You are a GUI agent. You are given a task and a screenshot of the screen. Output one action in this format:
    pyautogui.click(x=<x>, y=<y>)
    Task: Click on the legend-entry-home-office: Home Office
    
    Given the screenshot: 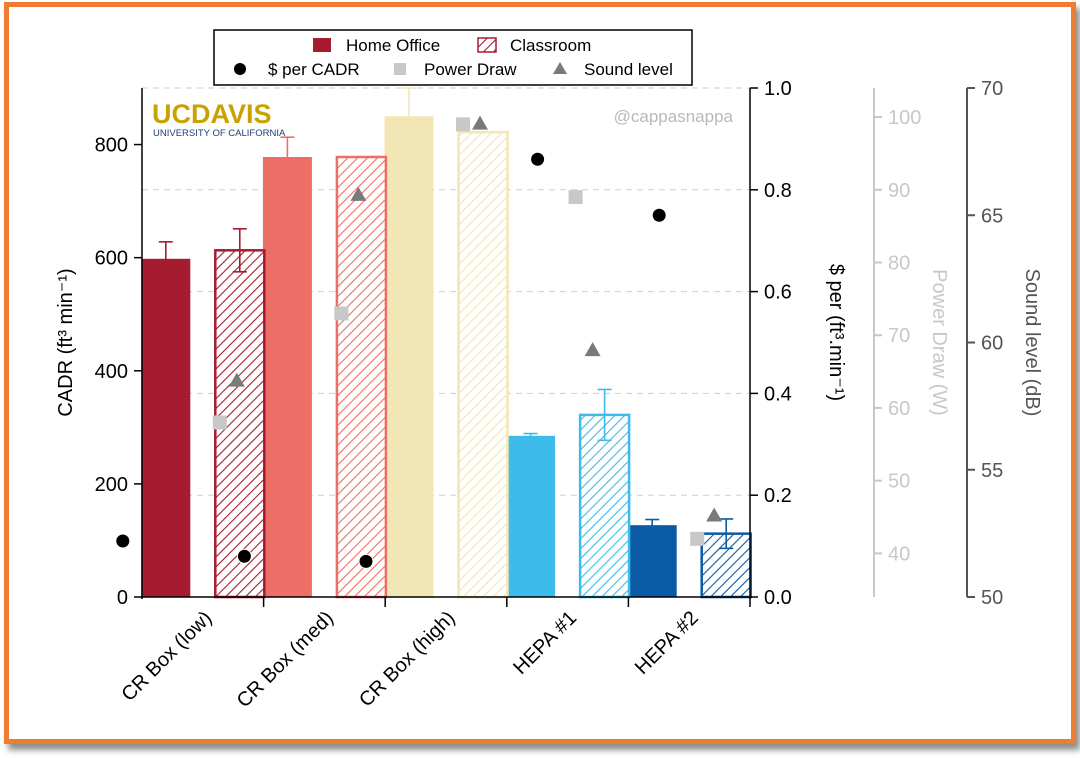 What is the action you would take?
    pyautogui.click(x=376, y=45)
    